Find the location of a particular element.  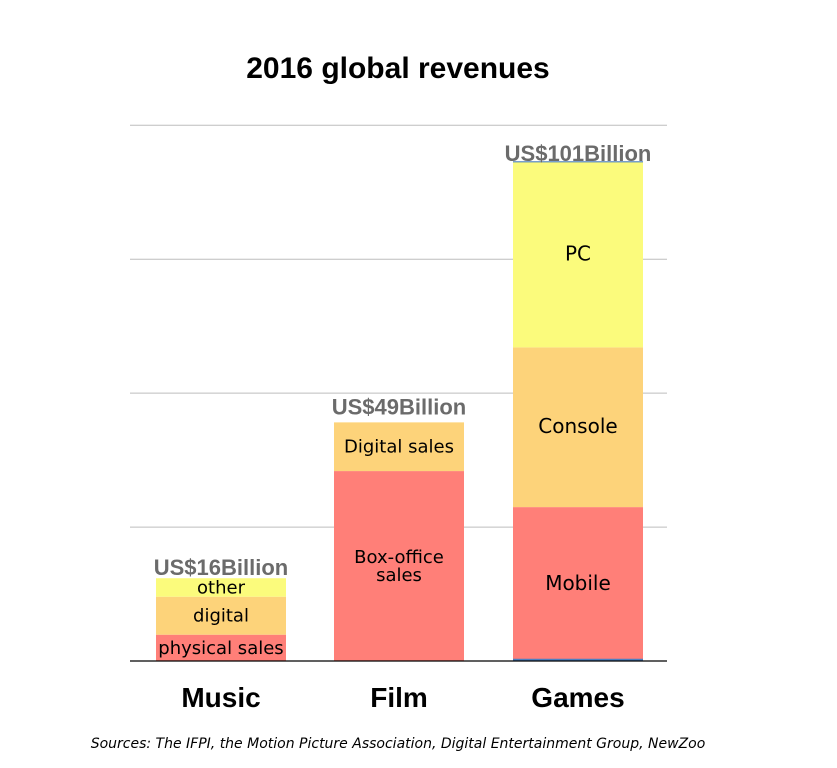

segment-label-line: physical sales is located at coordinates (220, 648).